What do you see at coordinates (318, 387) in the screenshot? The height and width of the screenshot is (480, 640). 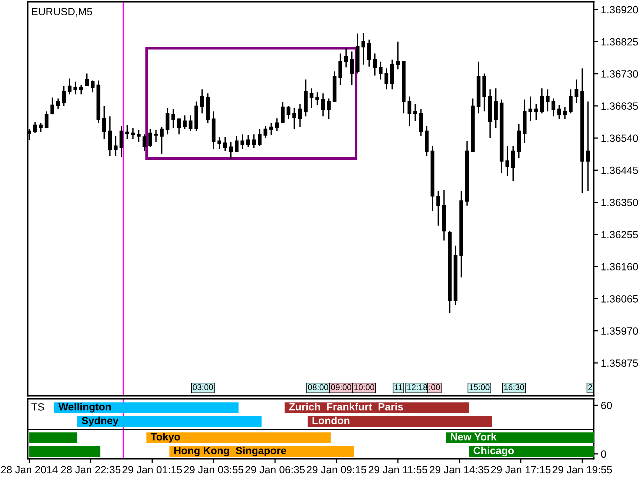 I see `annotation: 08:00` at bounding box center [318, 387].